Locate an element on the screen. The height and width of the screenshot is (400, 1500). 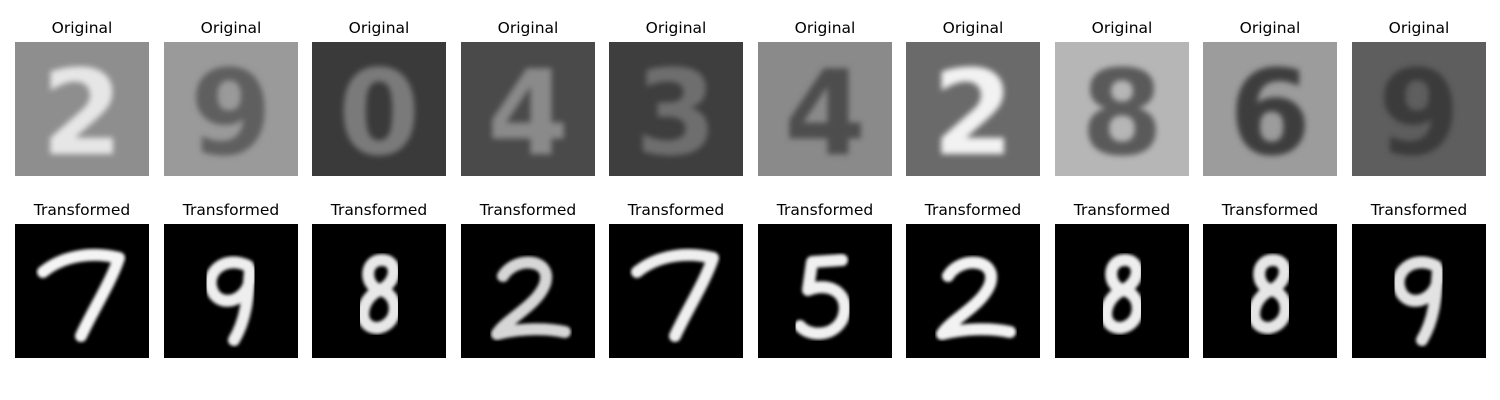
digit-glyph: 0 is located at coordinates (379, 110).